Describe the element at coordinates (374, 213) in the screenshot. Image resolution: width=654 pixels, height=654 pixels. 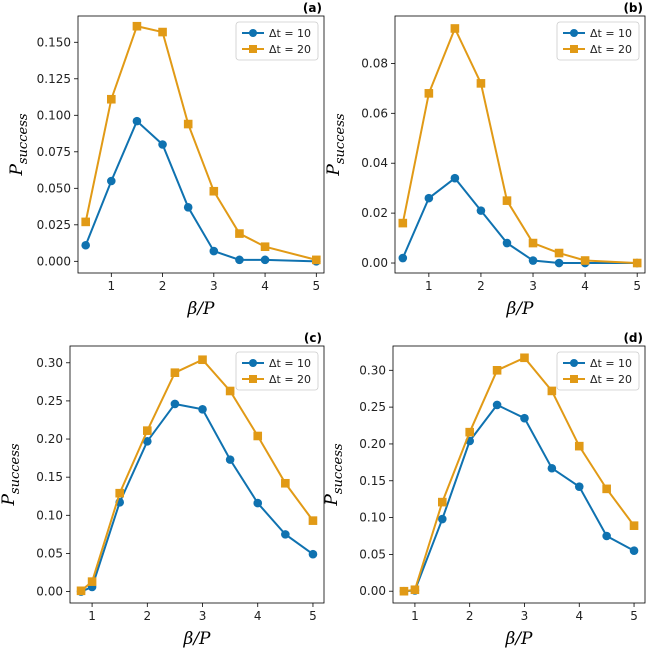
I see `y-tick-label: 0.02` at that location.